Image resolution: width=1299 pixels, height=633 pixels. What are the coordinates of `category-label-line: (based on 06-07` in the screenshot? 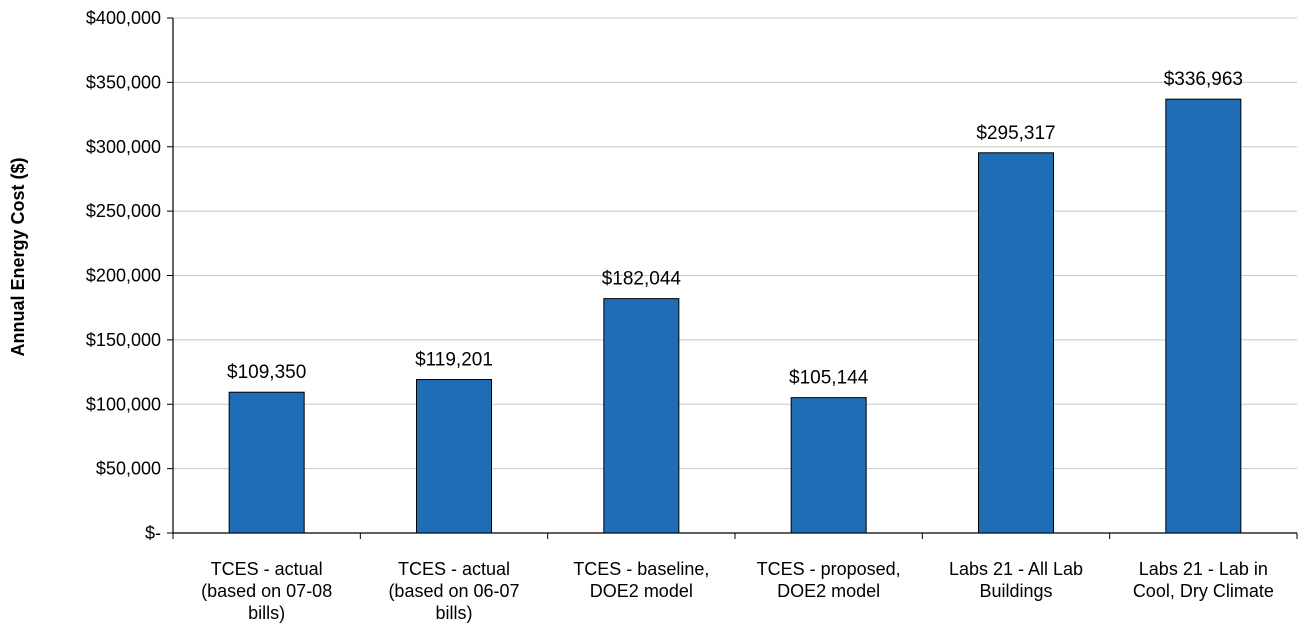 It's located at (453, 591).